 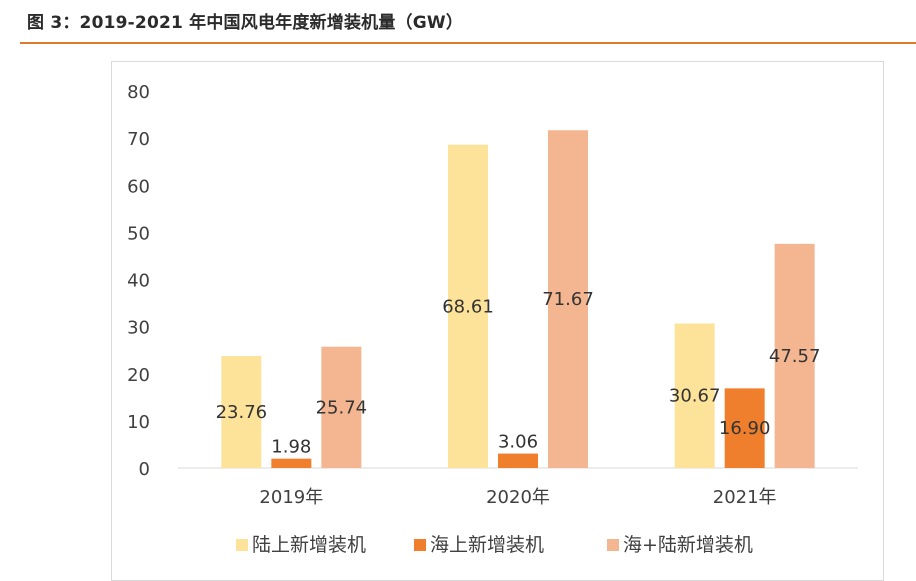 I want to click on data-label: 3.06, so click(x=518, y=442).